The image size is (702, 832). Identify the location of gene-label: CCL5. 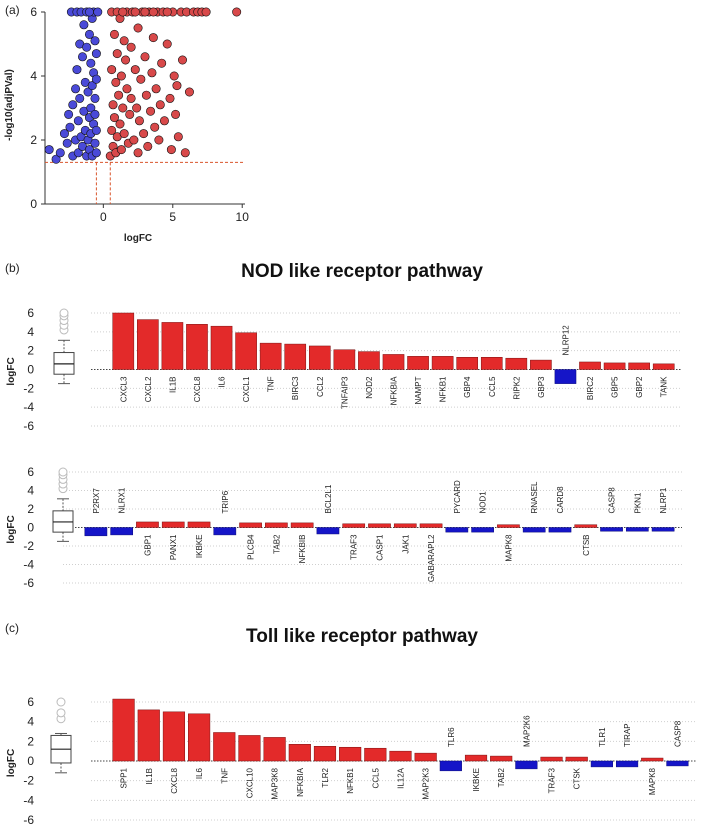
(375, 777).